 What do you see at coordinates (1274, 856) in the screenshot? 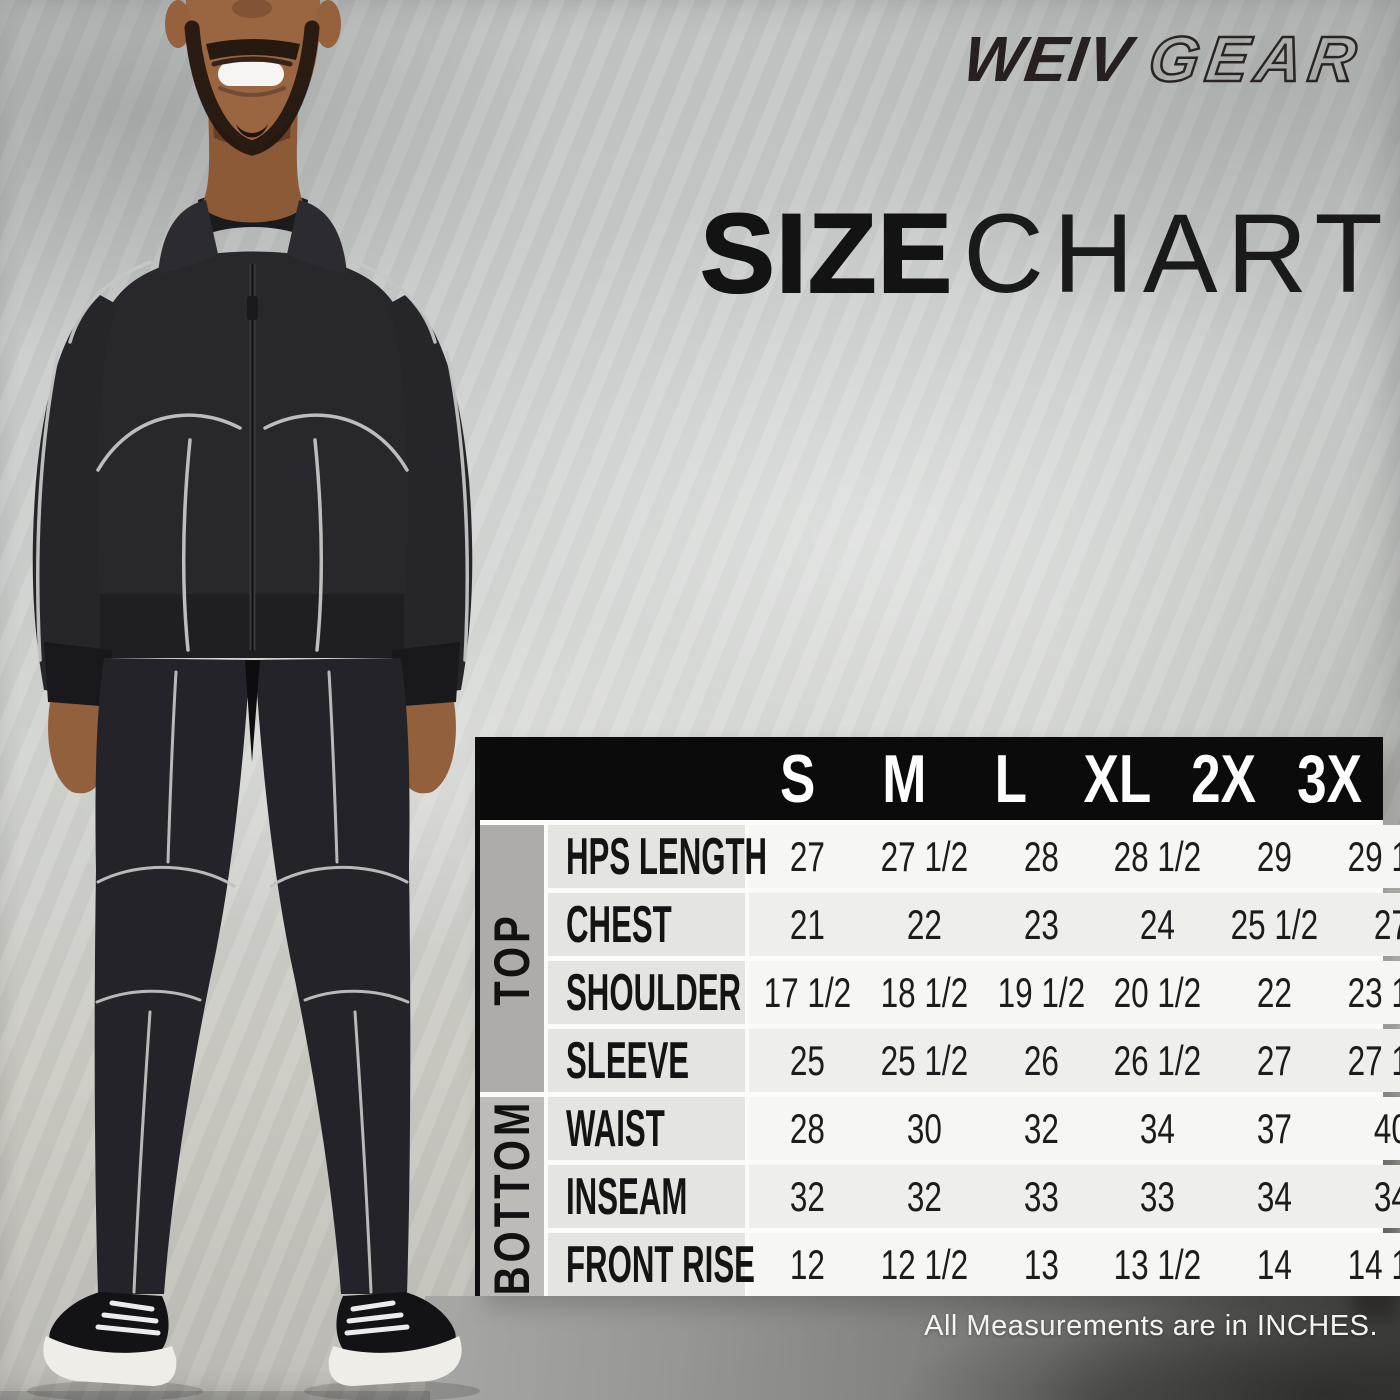
I see `size-value: 29` at bounding box center [1274, 856].